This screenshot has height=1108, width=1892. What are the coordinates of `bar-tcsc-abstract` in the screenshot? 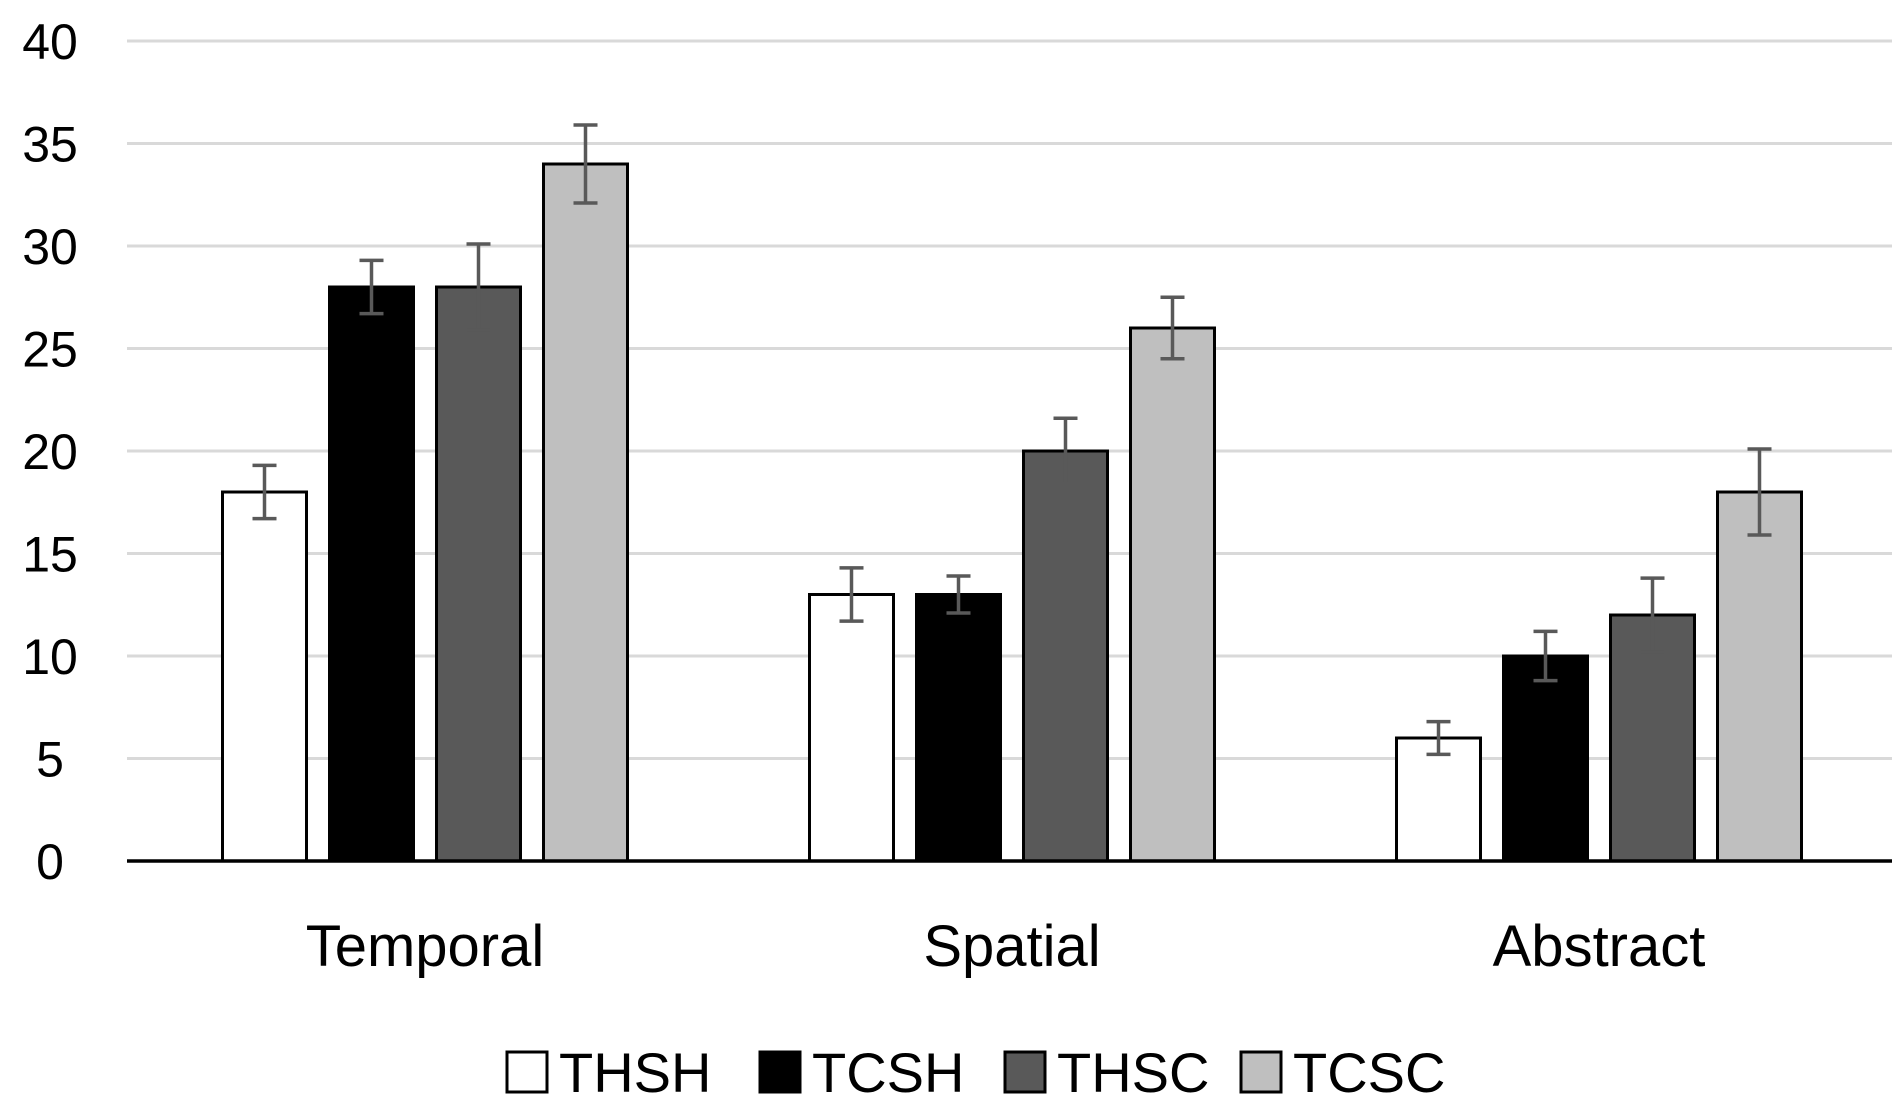 It's located at (1759, 676).